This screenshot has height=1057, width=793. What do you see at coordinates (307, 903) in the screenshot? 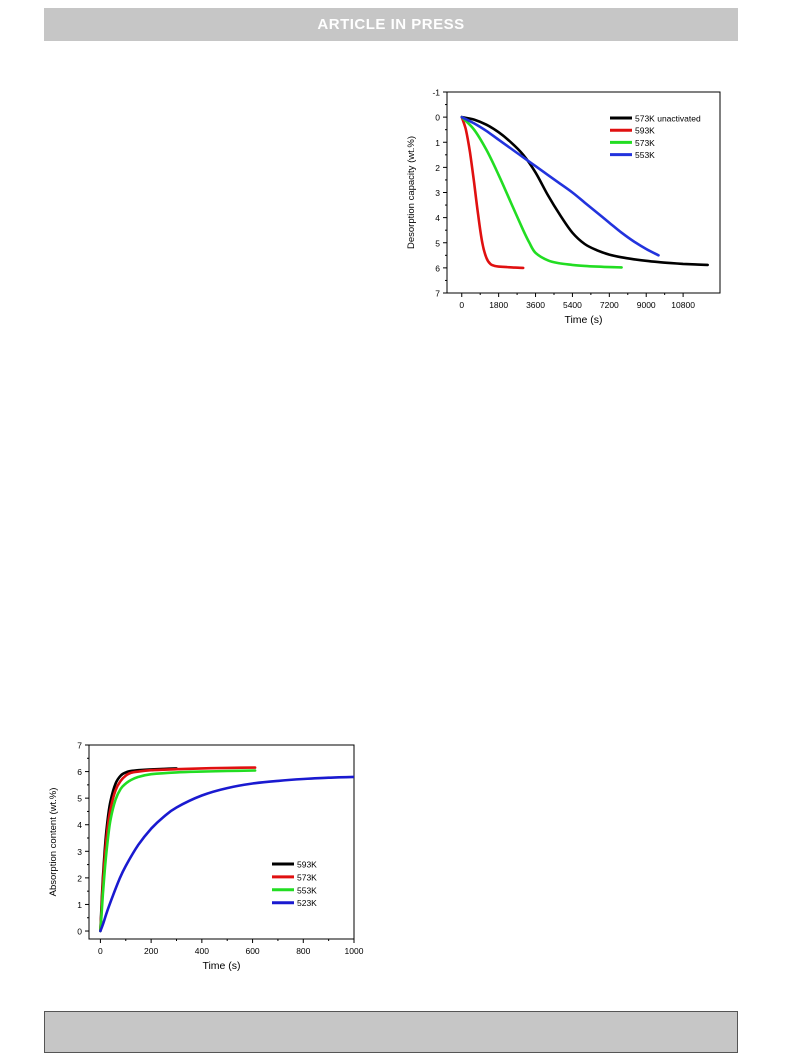
I see `legend-label: 523K` at bounding box center [307, 903].